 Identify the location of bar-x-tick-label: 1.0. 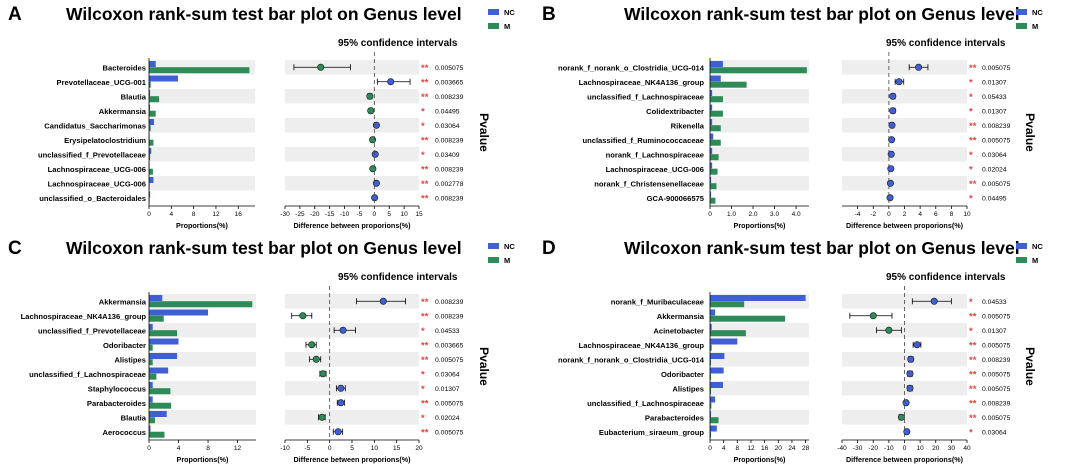
(731, 214).